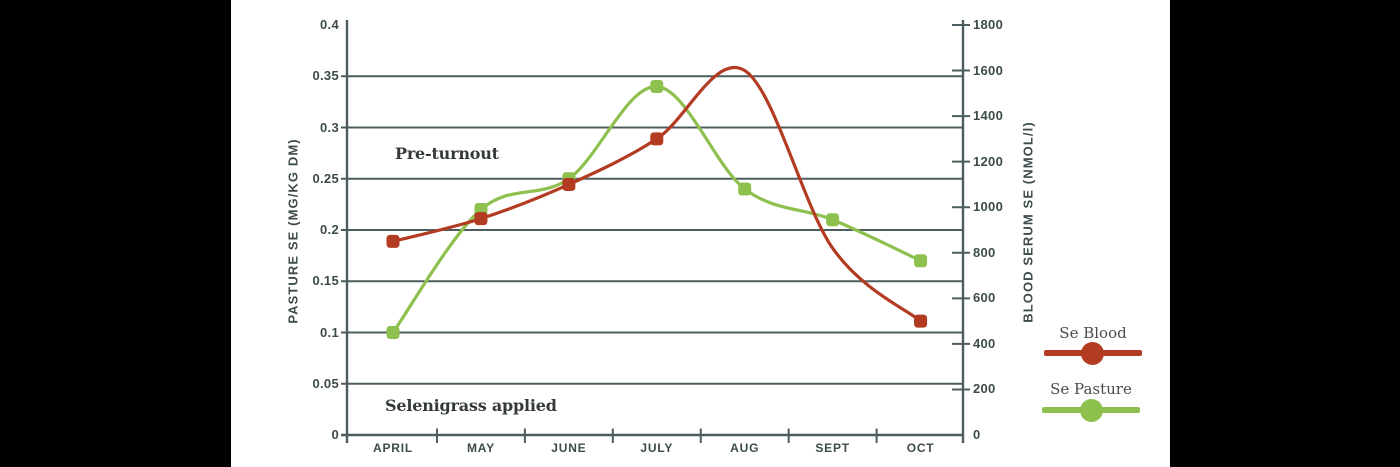 This screenshot has height=467, width=1400. What do you see at coordinates (984, 389) in the screenshot?
I see `y-right-tick-label-200: 200` at bounding box center [984, 389].